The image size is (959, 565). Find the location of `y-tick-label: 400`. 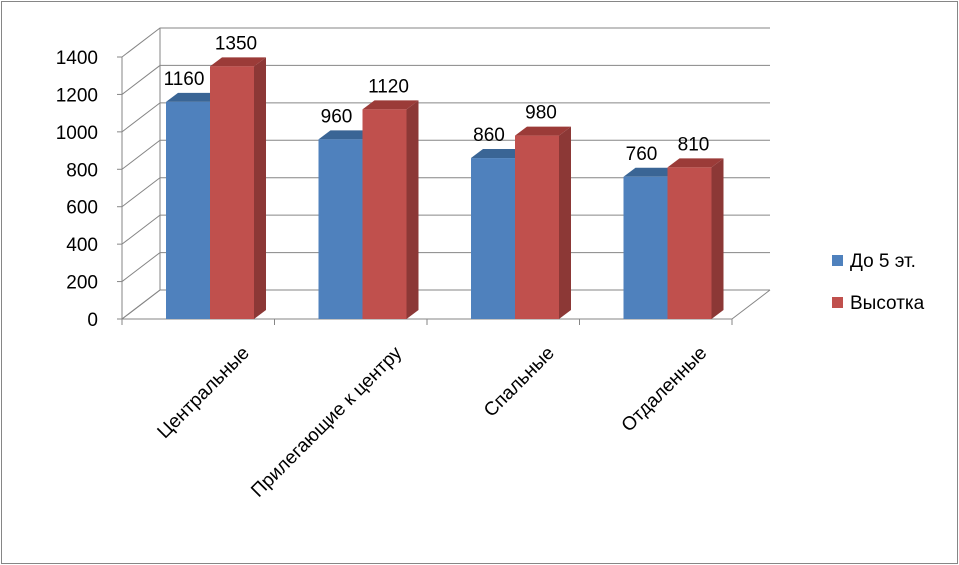

y-tick-label: 400 is located at coordinates (82, 245).